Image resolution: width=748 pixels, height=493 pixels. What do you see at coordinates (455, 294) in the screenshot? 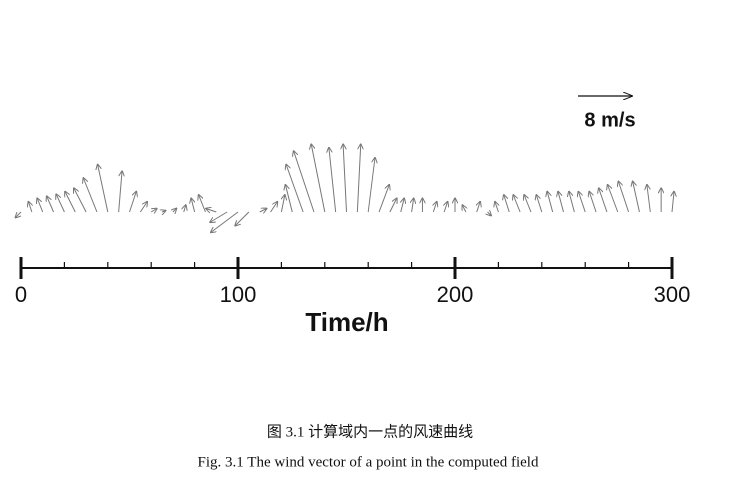
I see `x-tick-label: 200` at bounding box center [455, 294].